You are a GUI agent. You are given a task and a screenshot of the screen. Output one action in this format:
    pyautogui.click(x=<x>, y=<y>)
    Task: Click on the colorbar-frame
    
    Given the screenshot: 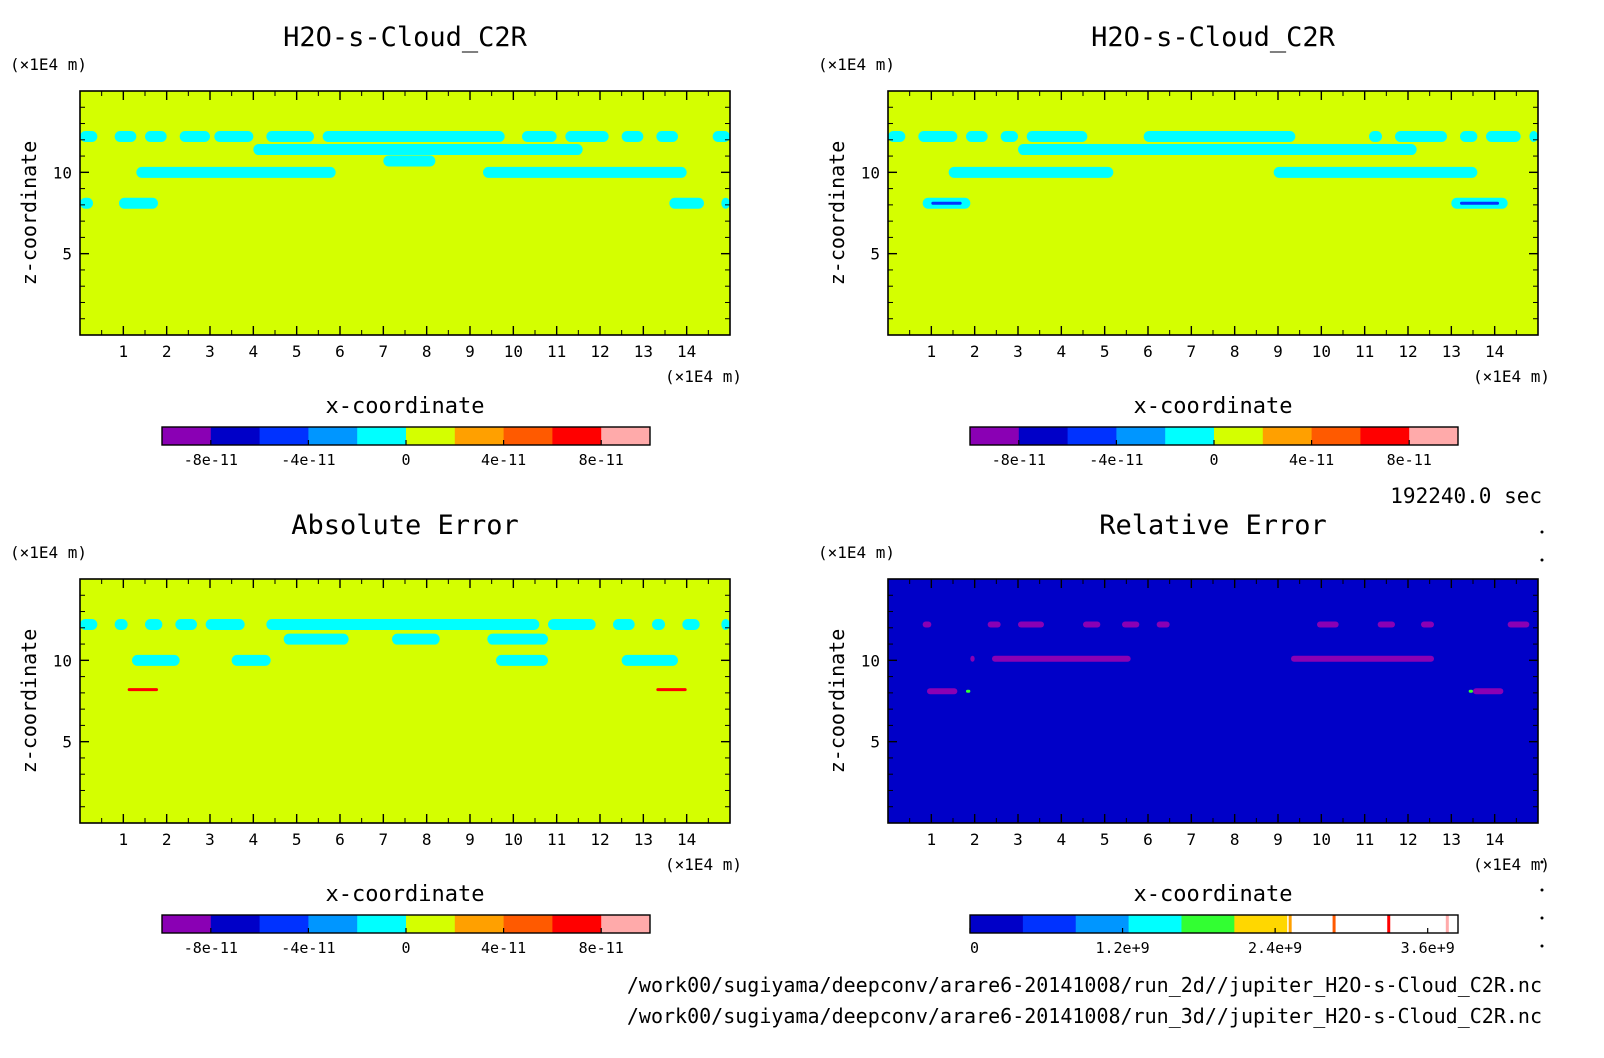 What is the action you would take?
    pyautogui.click(x=1214, y=924)
    